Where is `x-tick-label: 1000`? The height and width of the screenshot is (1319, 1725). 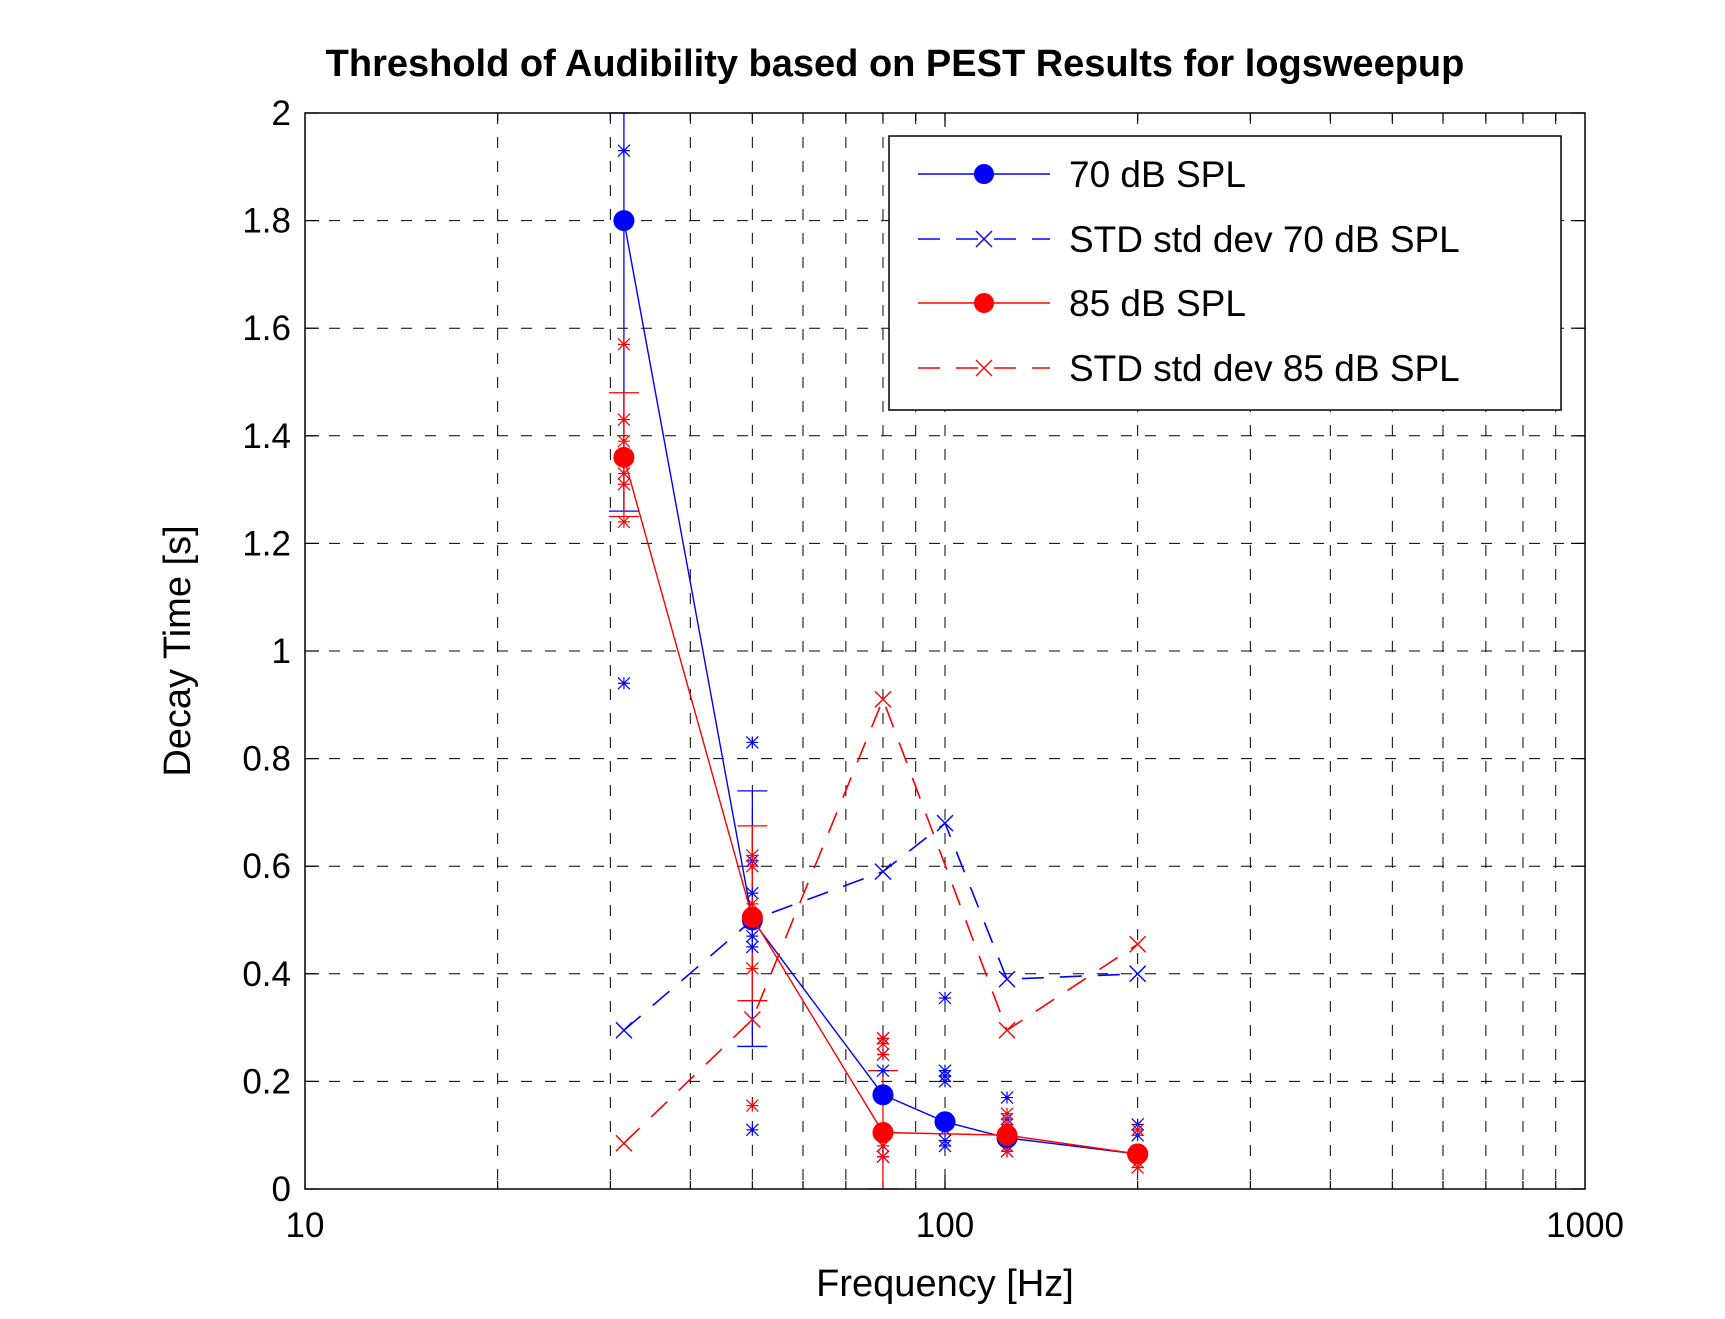 x-tick-label: 1000 is located at coordinates (1585, 1225).